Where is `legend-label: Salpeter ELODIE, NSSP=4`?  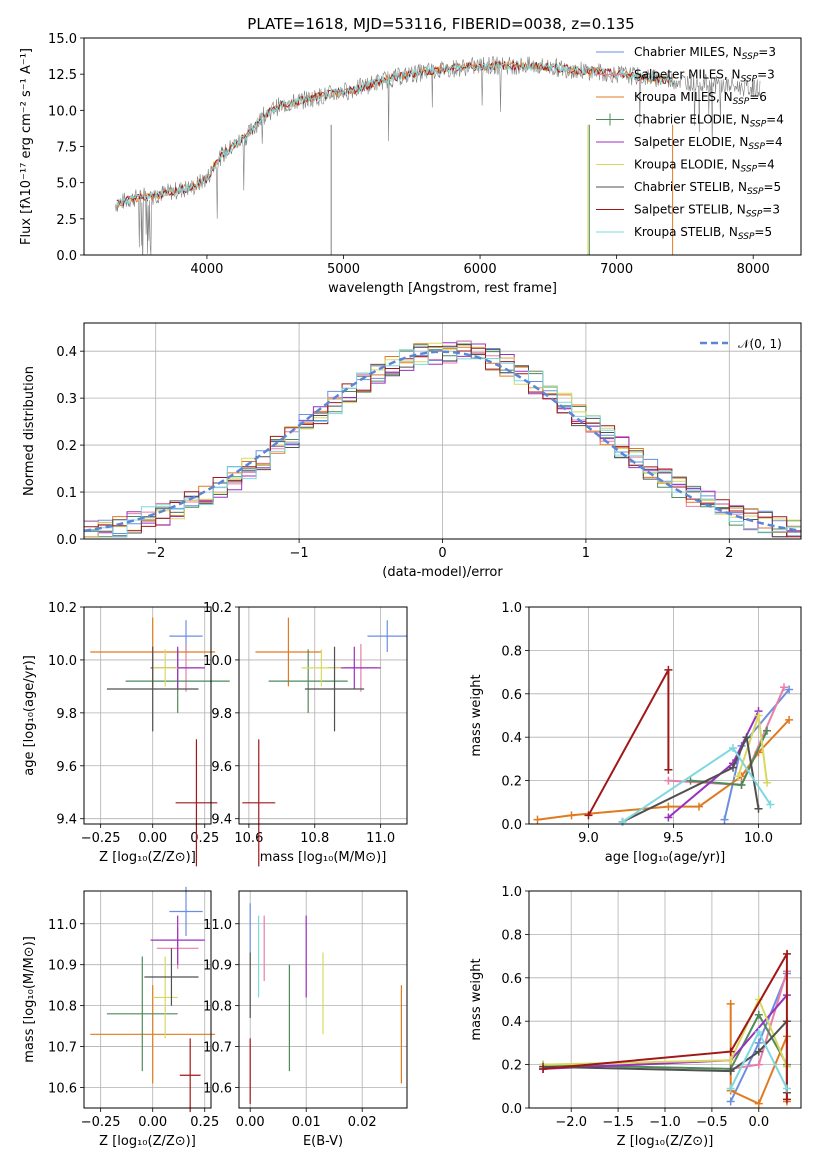
legend-label: Salpeter ELODIE, NSSP=4 is located at coordinates (708, 143).